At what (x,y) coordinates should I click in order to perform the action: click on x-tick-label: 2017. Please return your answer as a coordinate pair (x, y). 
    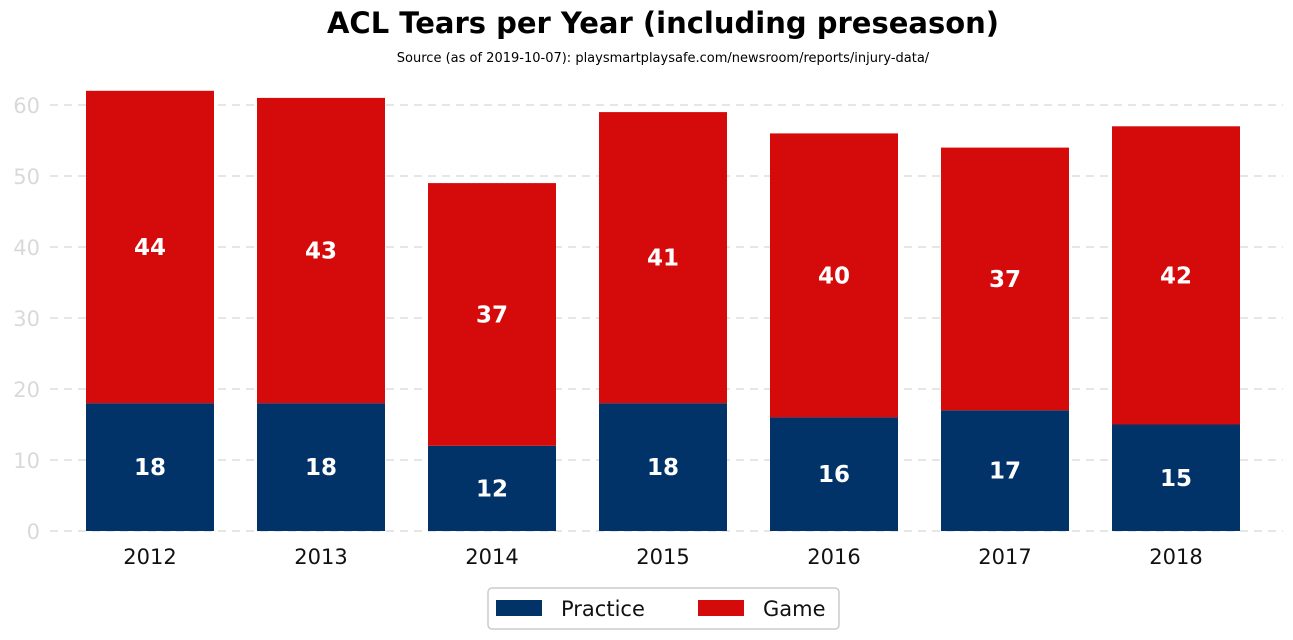
    Looking at the image, I should click on (1004, 557).